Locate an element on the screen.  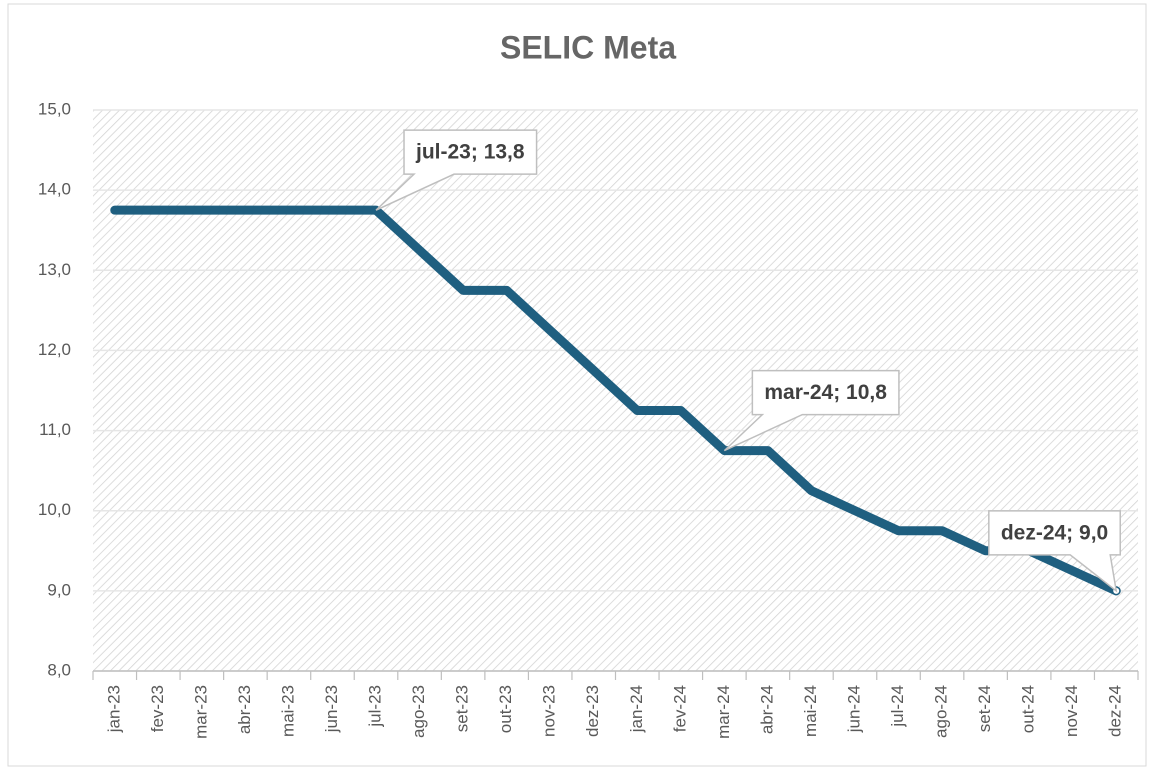
y-tick-label: 11,0 is located at coordinates (55, 429).